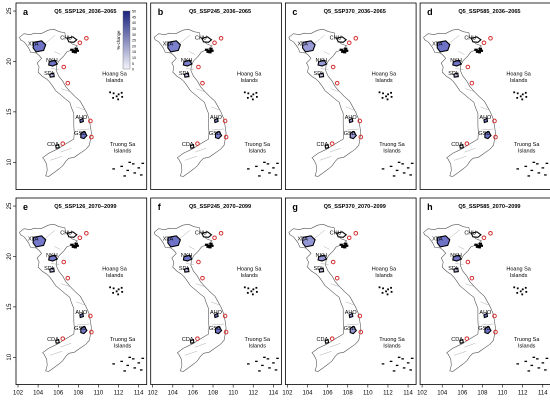 Image resolution: width=550 pixels, height=400 pixels. What do you see at coordinates (10, 111) in the screenshot?
I see `y-tick-label: 15` at bounding box center [10, 111].